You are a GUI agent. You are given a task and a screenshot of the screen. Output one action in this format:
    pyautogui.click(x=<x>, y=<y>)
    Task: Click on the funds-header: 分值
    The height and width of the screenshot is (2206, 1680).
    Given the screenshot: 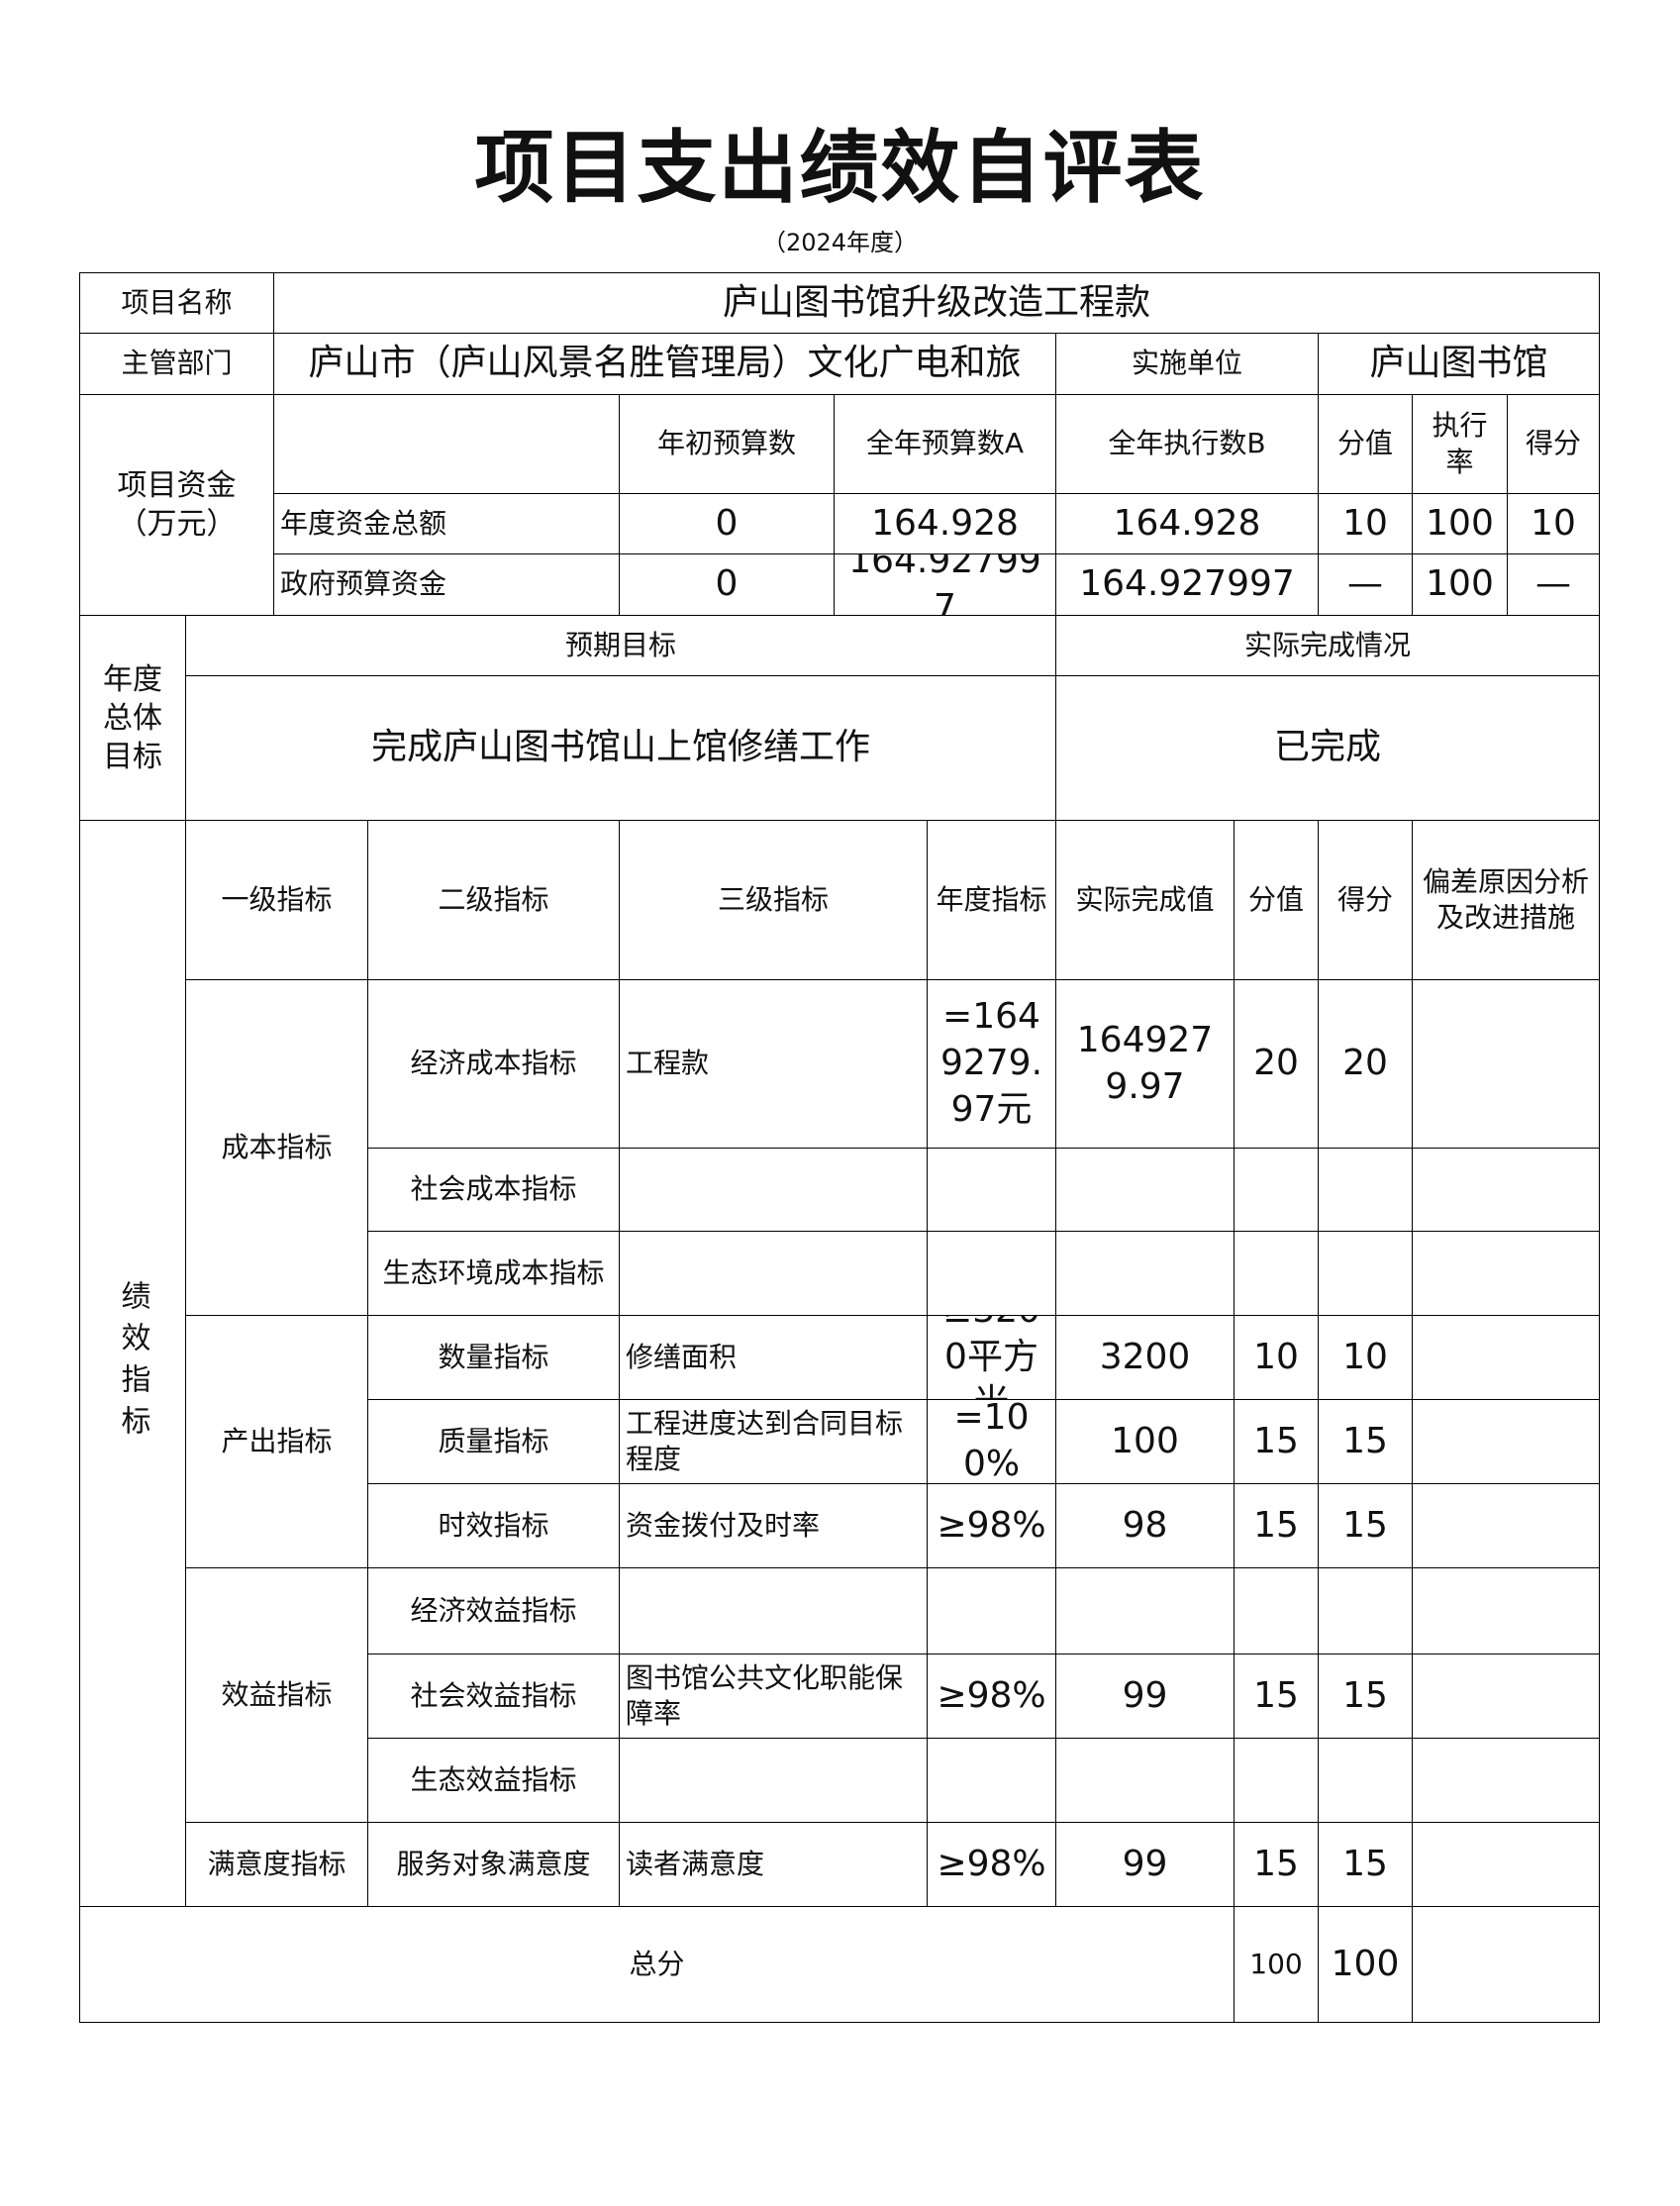 What is the action you would take?
    pyautogui.click(x=1365, y=444)
    